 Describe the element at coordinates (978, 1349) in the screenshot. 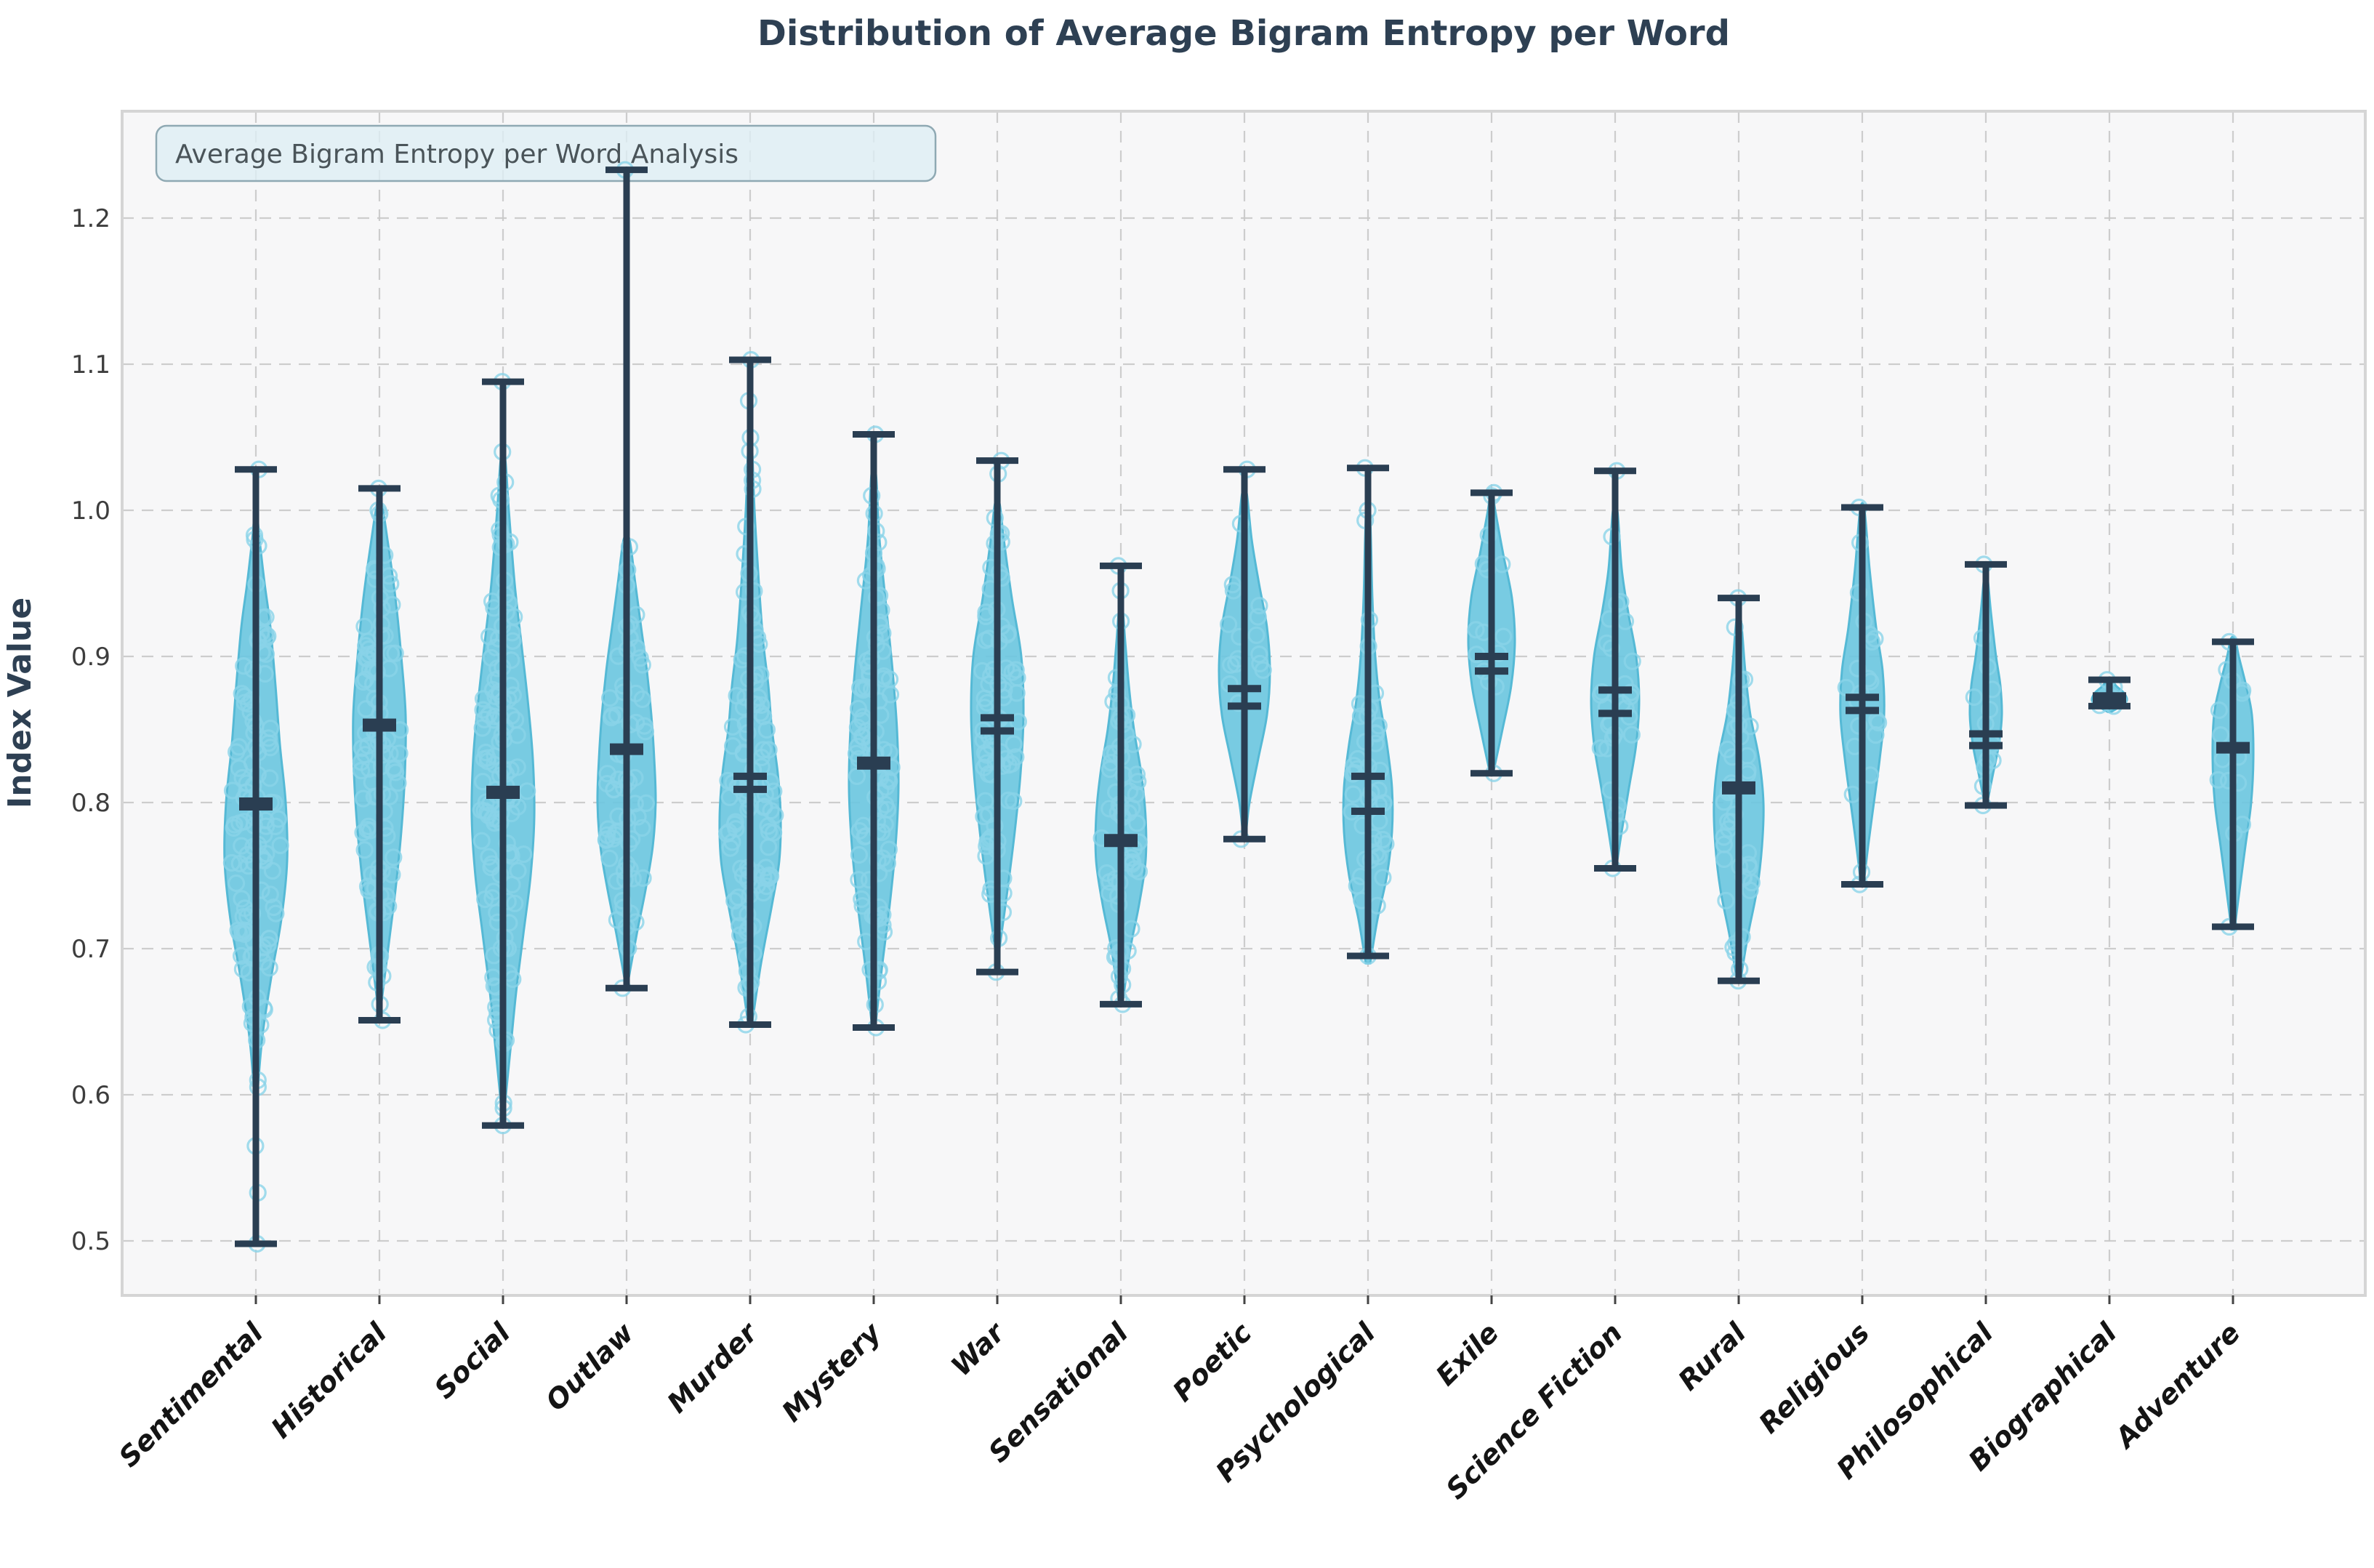

I see `x-tick-label: War` at that location.